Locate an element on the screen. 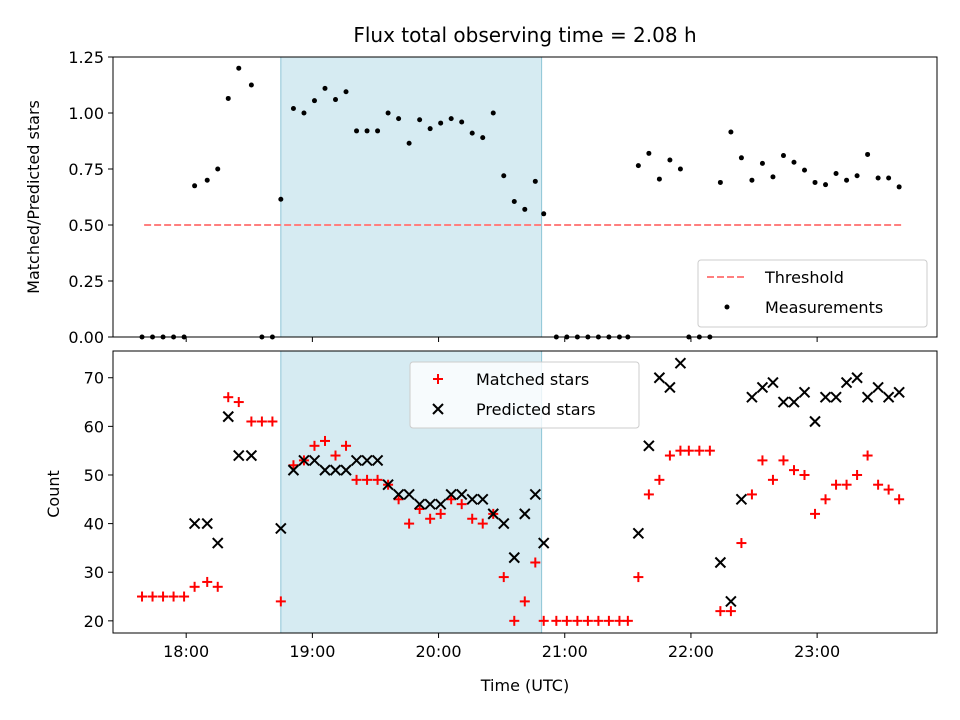 This screenshot has height=720, width=960. bottom-y-tick-label: 70 is located at coordinates (94, 378).